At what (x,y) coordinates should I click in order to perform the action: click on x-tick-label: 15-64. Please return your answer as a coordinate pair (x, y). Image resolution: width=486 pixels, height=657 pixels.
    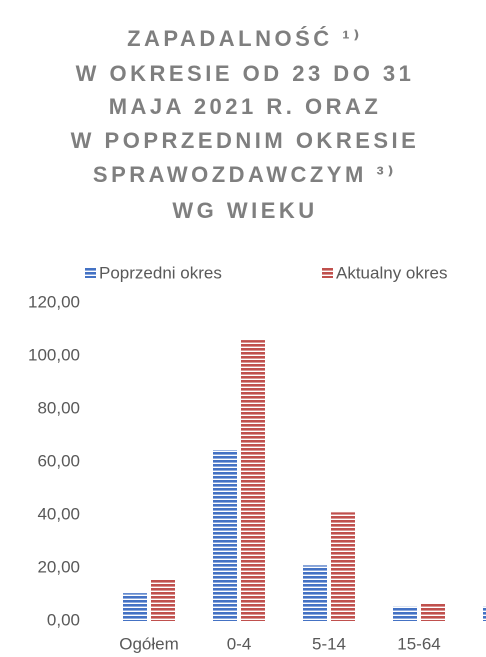
    Looking at the image, I should click on (418, 643).